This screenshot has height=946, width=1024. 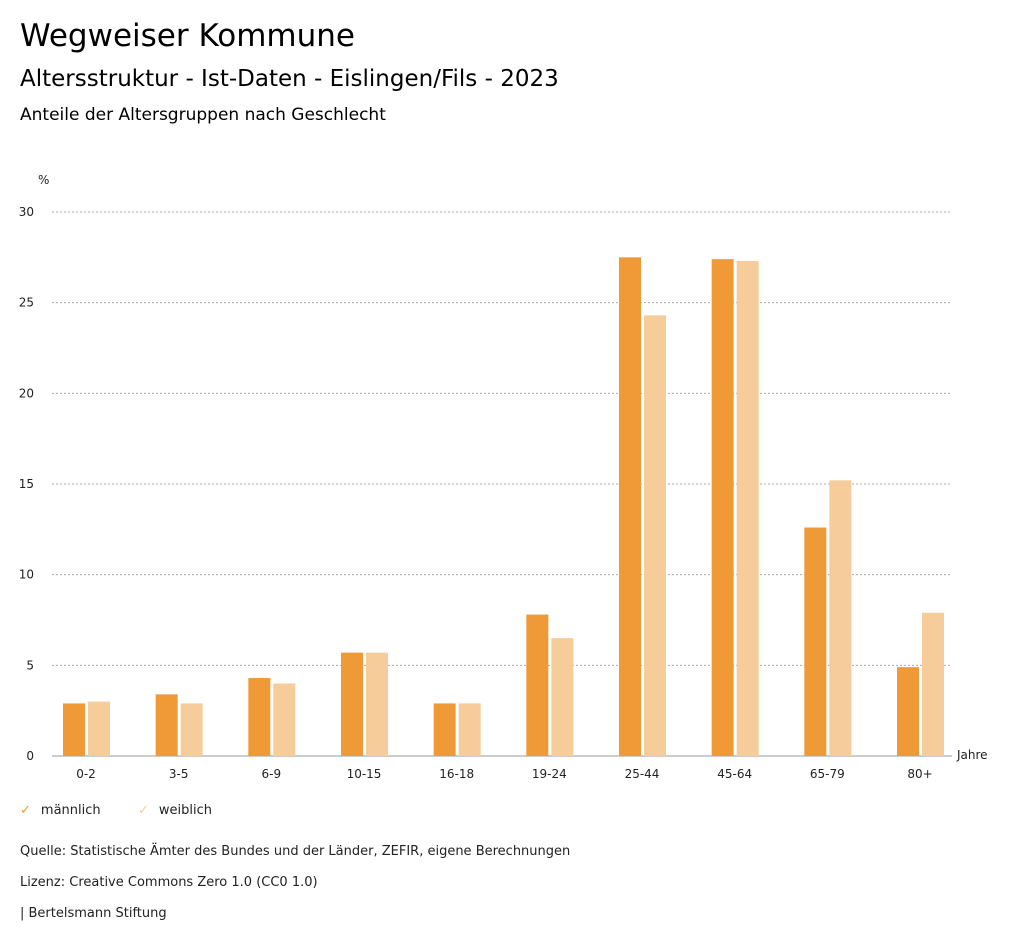 I want to click on x-tick-label: 19-24, so click(x=549, y=774).